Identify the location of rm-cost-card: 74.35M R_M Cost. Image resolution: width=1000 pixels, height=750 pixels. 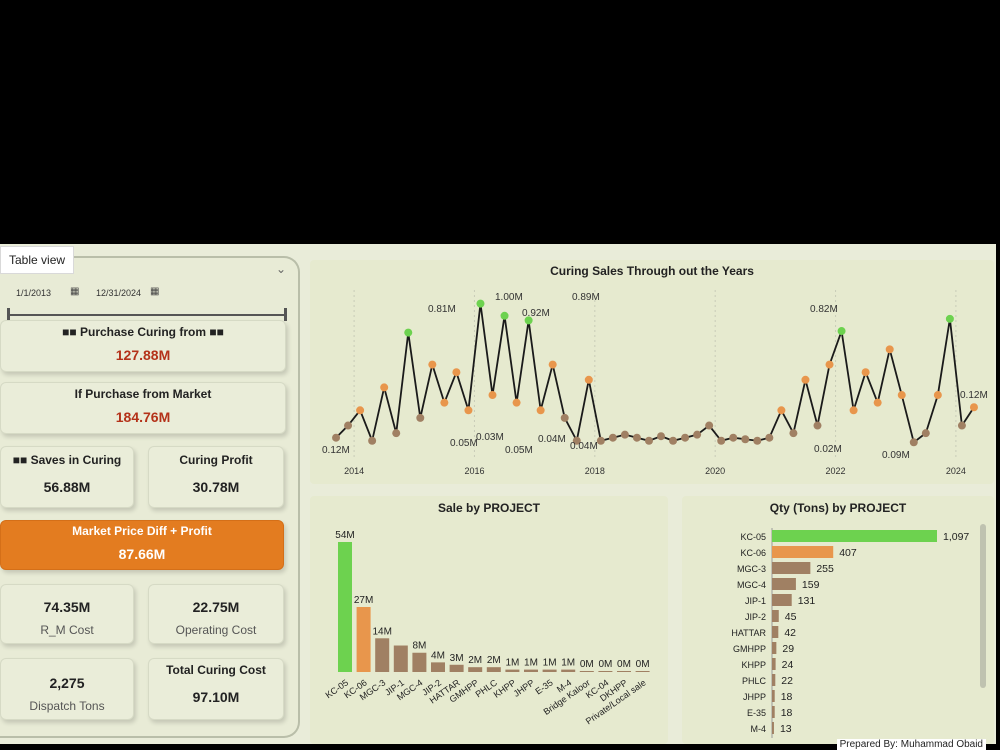
(67, 614).